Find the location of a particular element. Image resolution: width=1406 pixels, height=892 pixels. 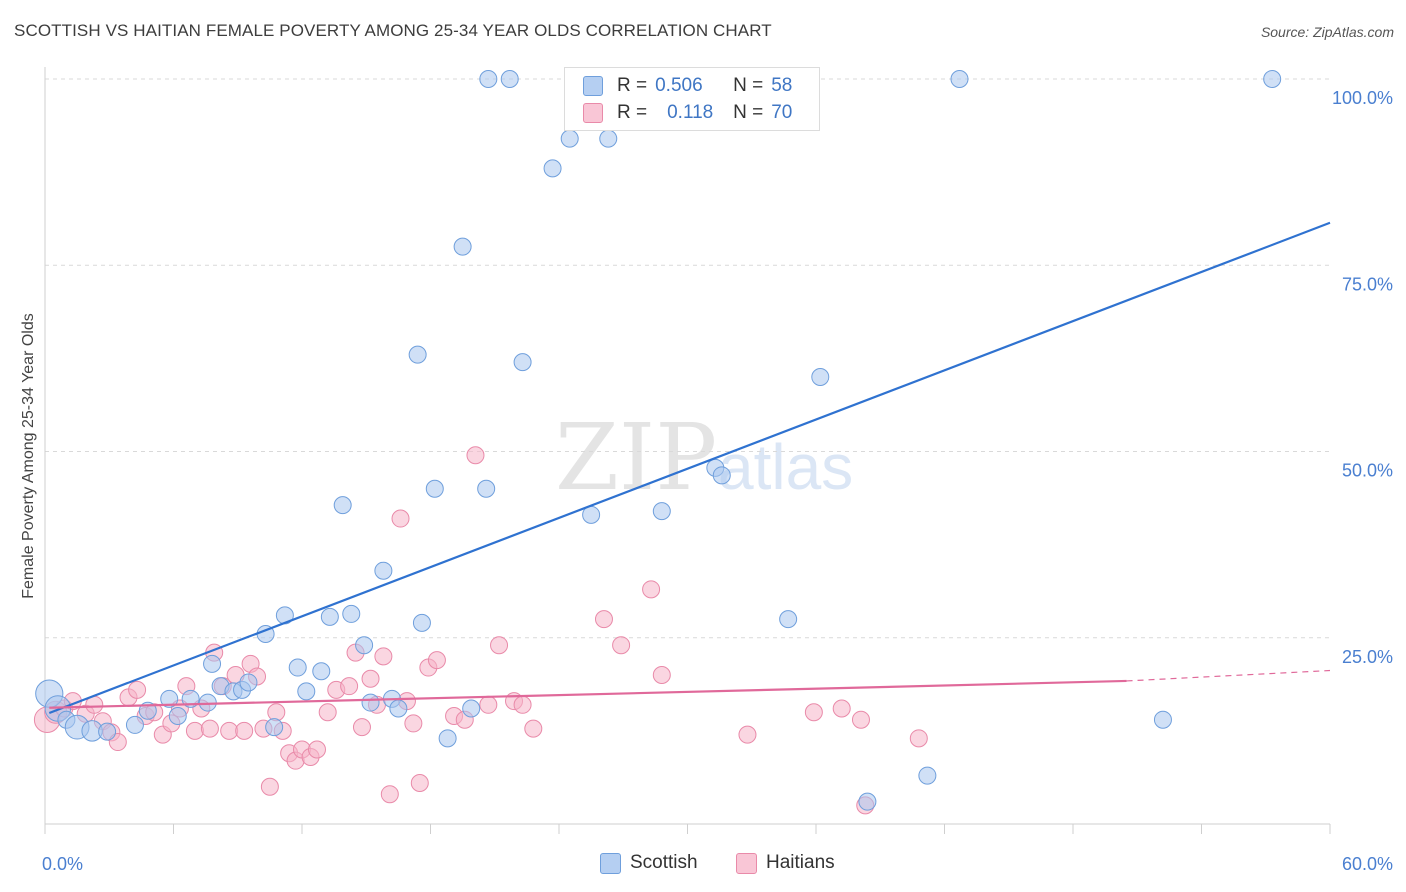

haitian-trend-extension is located at coordinates (1228, 675).